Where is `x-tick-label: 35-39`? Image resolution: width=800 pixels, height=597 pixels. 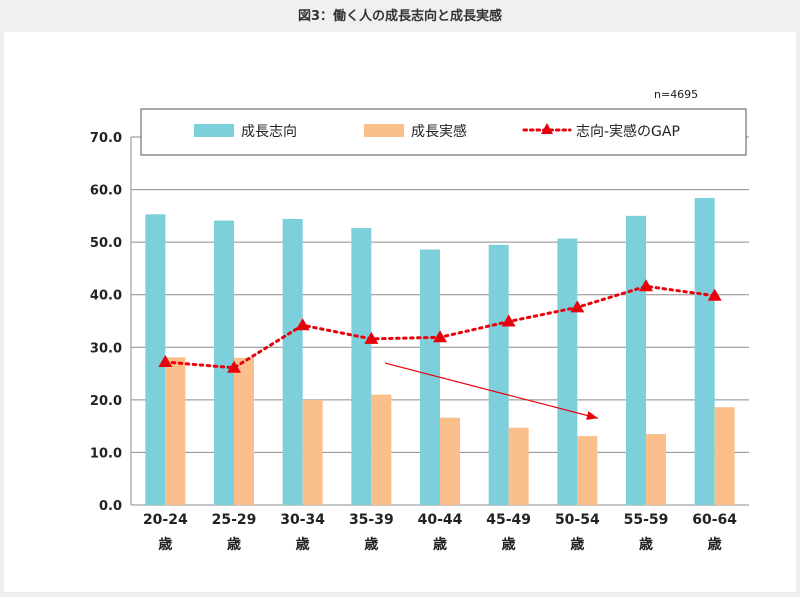
x-tick-label: 35-39 is located at coordinates (371, 520).